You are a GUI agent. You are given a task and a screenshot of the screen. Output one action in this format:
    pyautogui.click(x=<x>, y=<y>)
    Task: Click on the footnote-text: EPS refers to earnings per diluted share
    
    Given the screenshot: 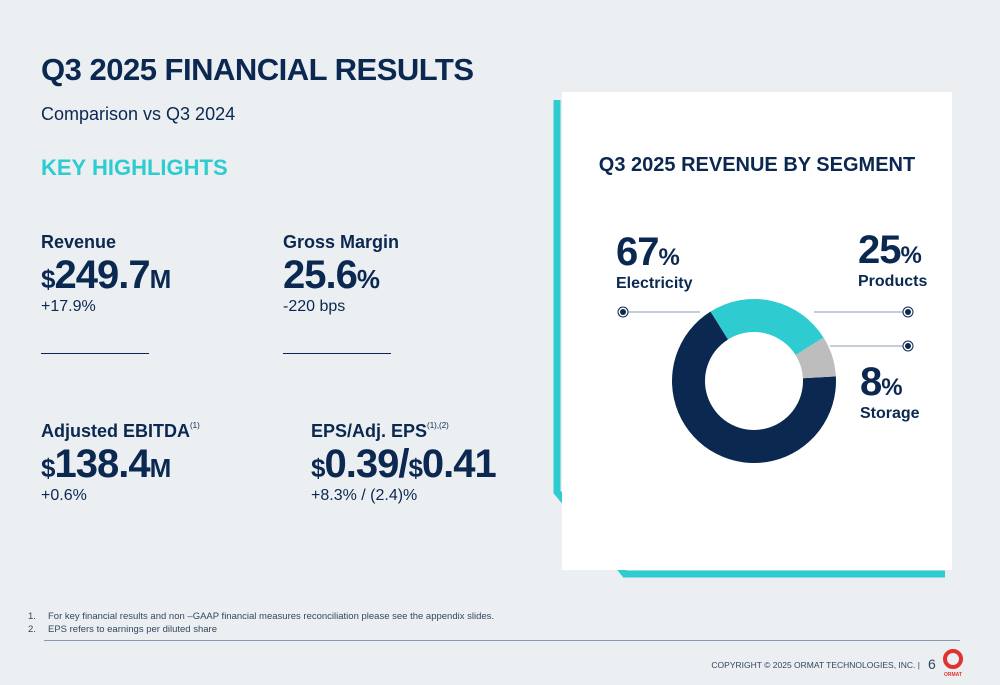 What is the action you would take?
    pyautogui.click(x=132, y=629)
    